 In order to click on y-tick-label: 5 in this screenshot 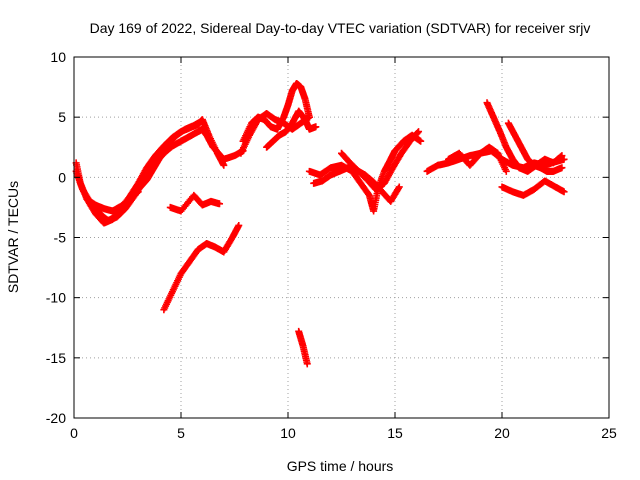, I will do `click(62, 117)`.